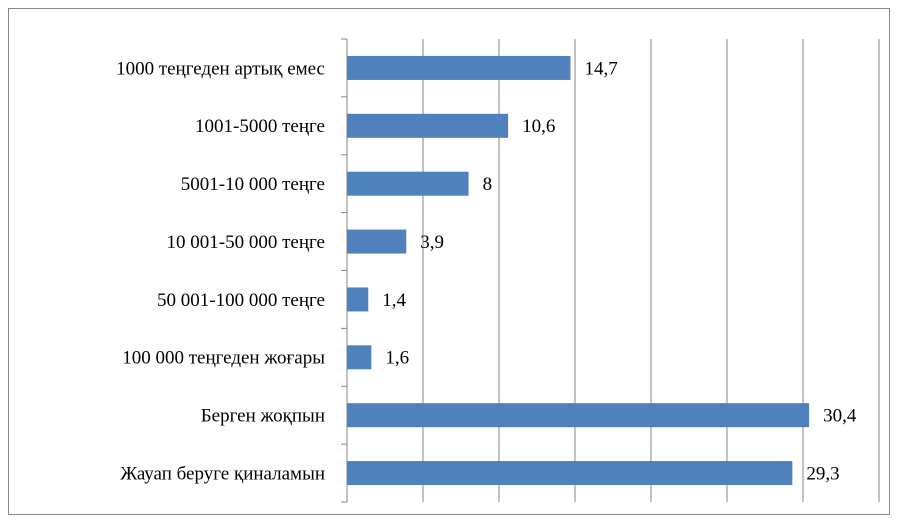  I want to click on y-tick-label: 1000 теңгеден артық емес, so click(220, 68).